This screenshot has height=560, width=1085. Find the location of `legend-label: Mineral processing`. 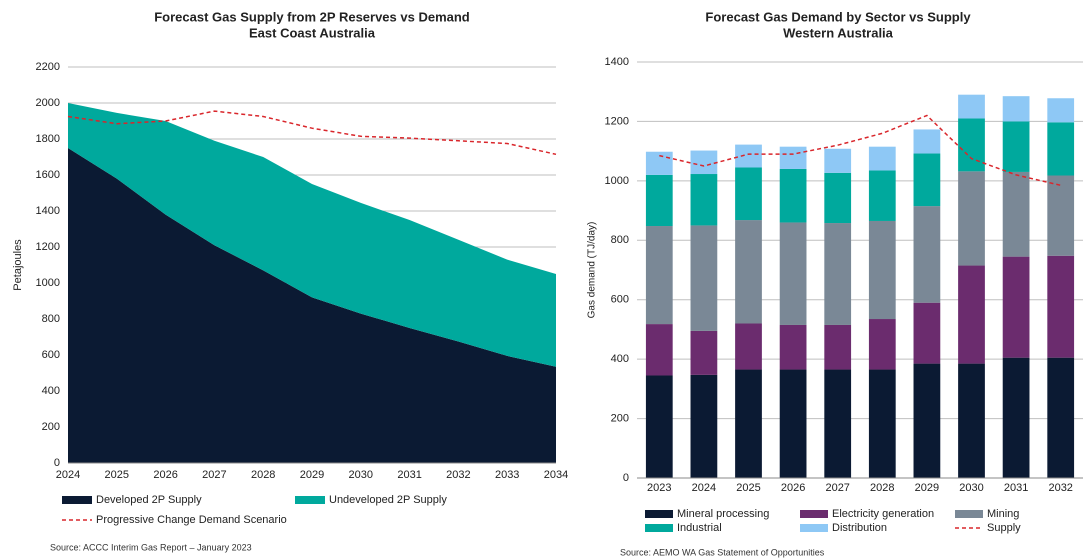

legend-label: Mineral processing is located at coordinates (723, 514).